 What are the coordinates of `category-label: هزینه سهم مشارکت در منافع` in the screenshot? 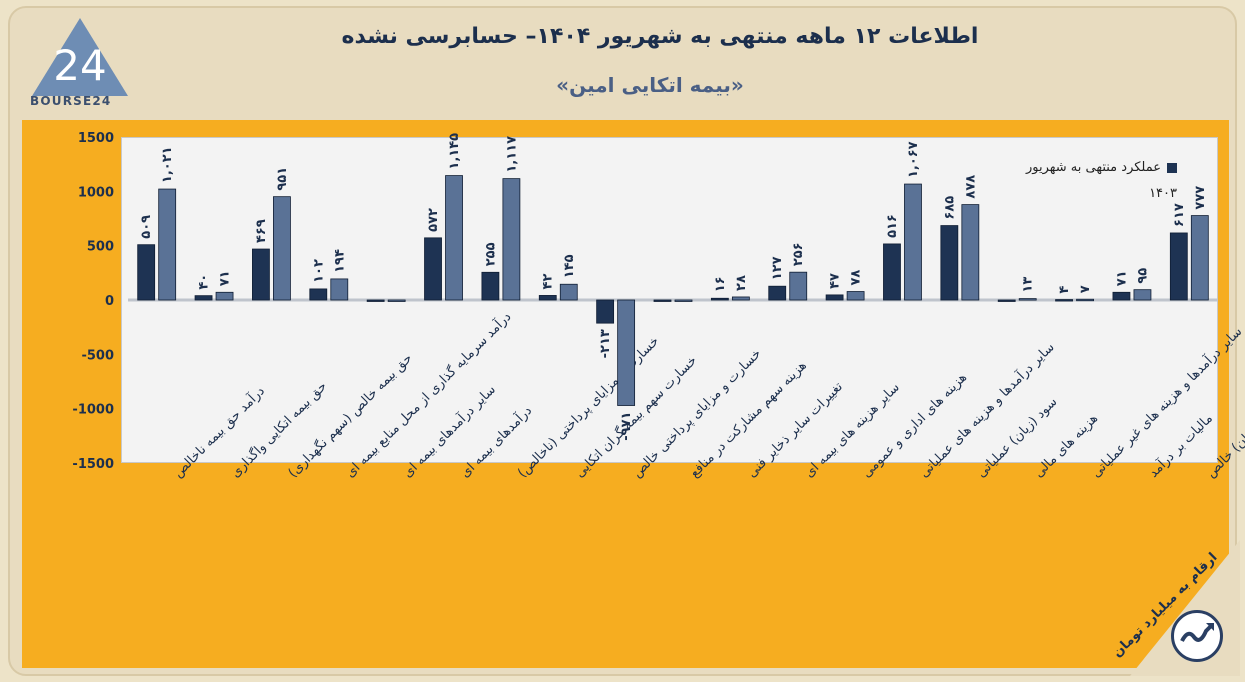 It's located at (748, 419).